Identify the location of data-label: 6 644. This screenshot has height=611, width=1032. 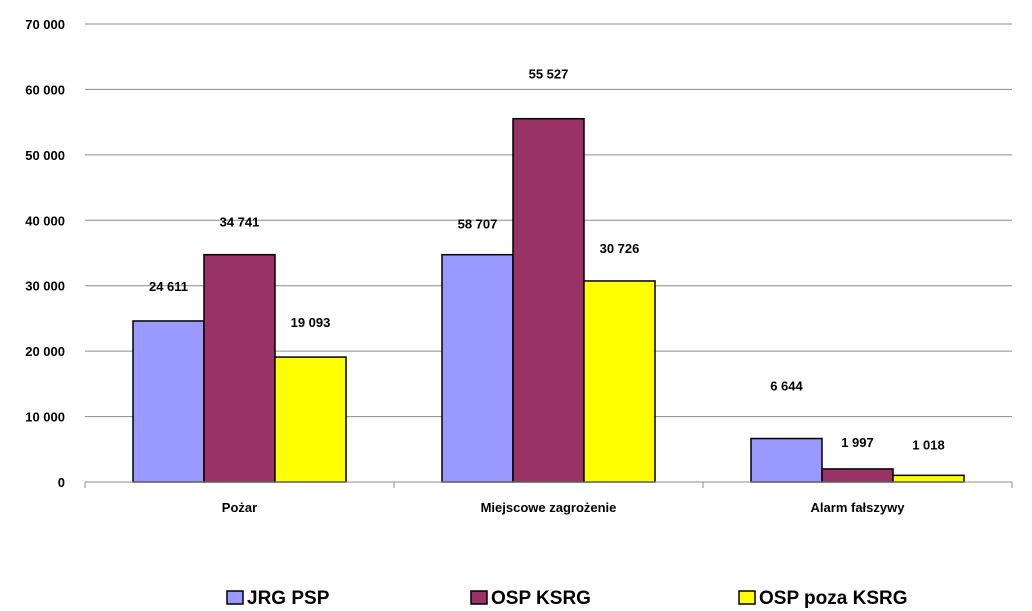
(786, 386).